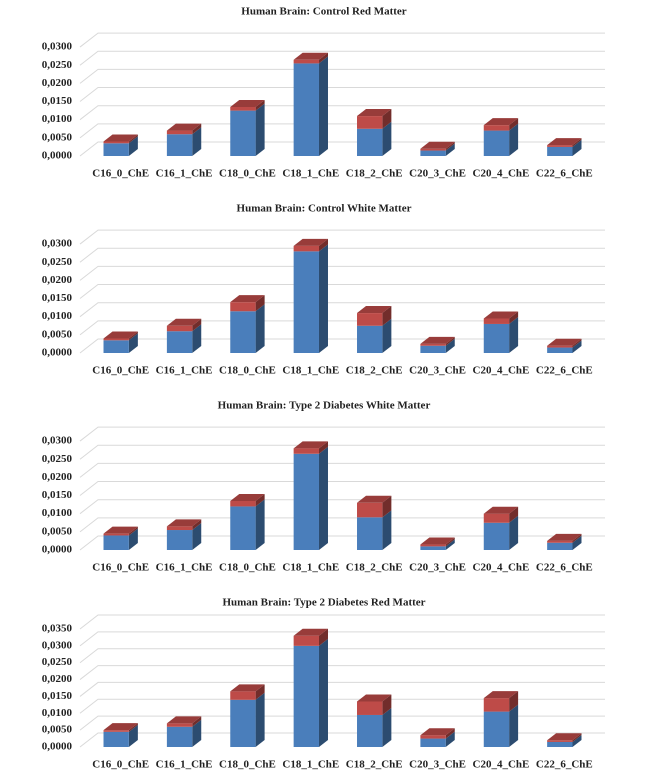  I want to click on chart-title: Human Brain: Control Red Matter, so click(324, 12).